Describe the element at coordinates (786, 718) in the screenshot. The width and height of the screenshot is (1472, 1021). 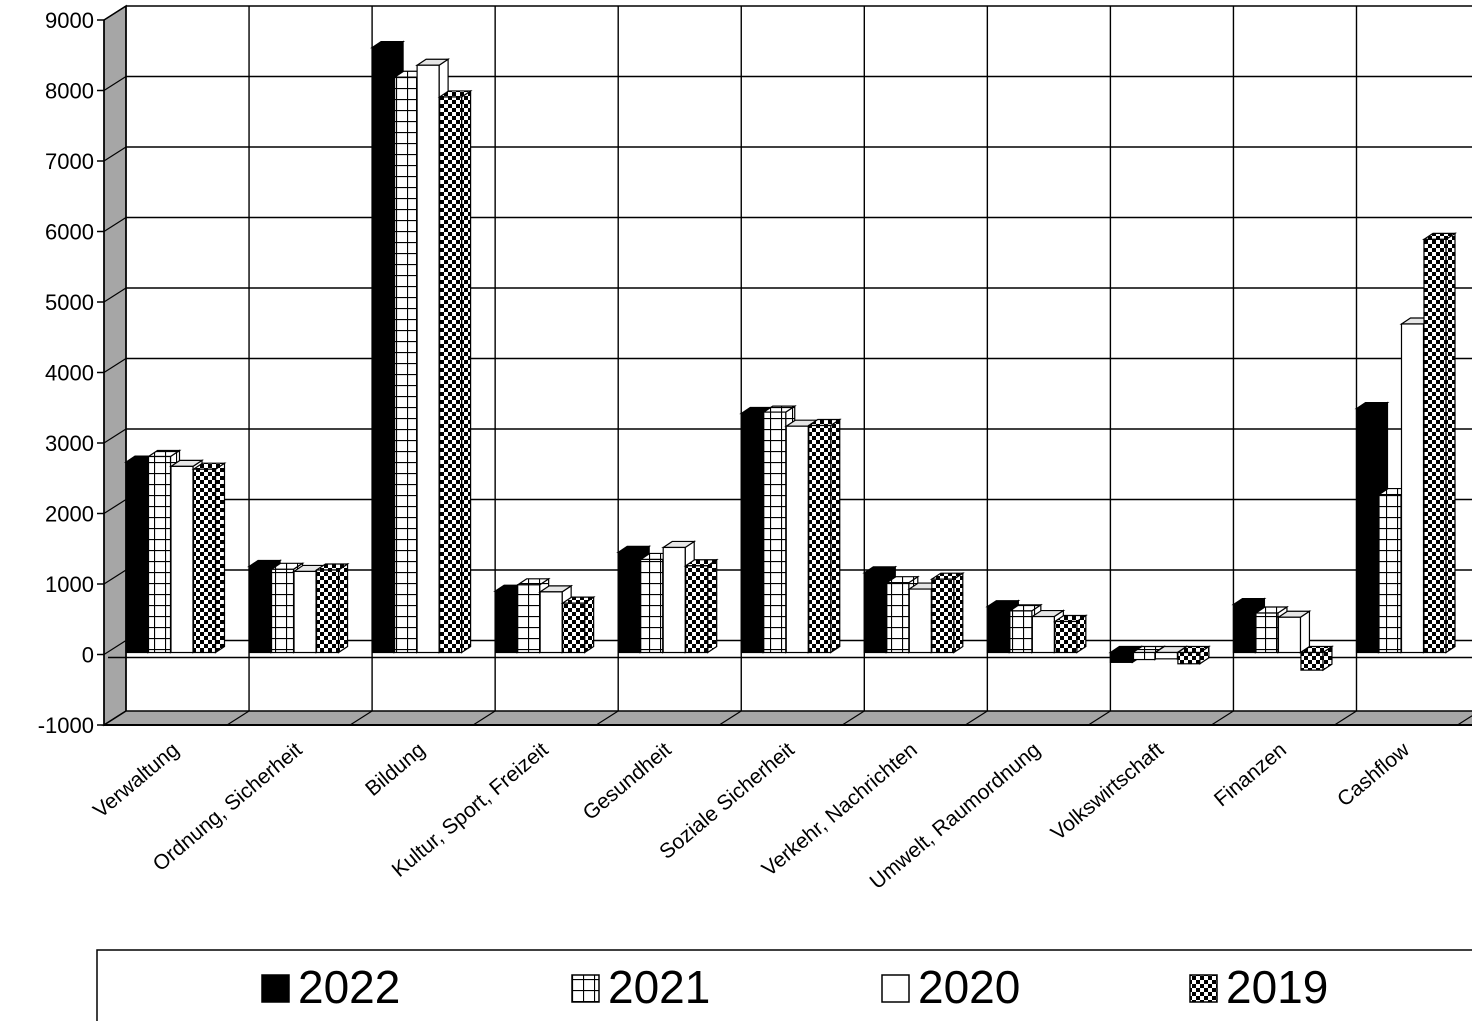
I see `floor` at that location.